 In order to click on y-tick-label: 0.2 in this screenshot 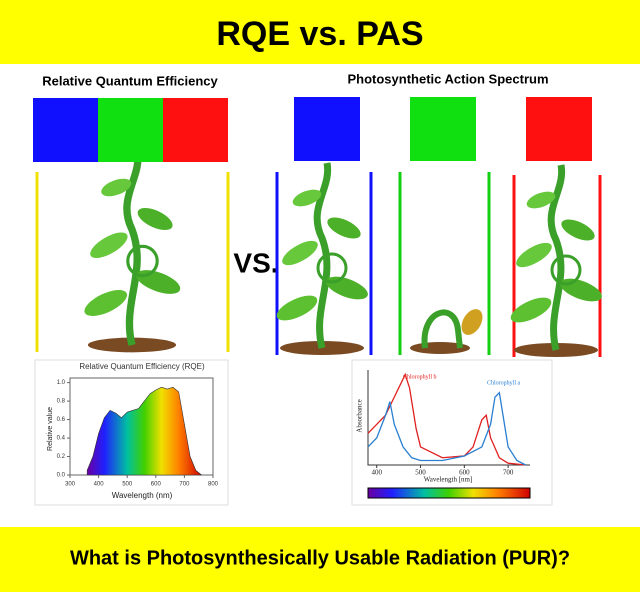, I will do `click(61, 457)`.